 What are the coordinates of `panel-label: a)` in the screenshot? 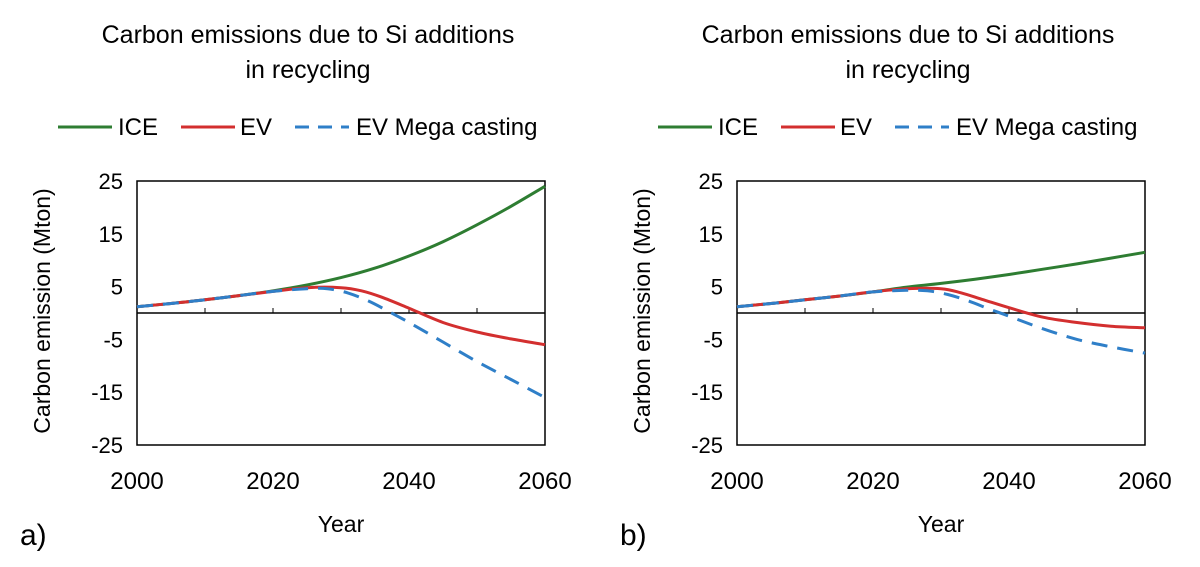 It's located at (33, 535).